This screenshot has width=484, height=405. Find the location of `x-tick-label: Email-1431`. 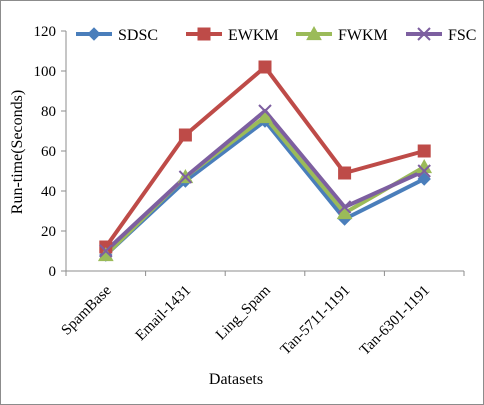

x-tick-label: Email-1431 is located at coordinates (163, 313).